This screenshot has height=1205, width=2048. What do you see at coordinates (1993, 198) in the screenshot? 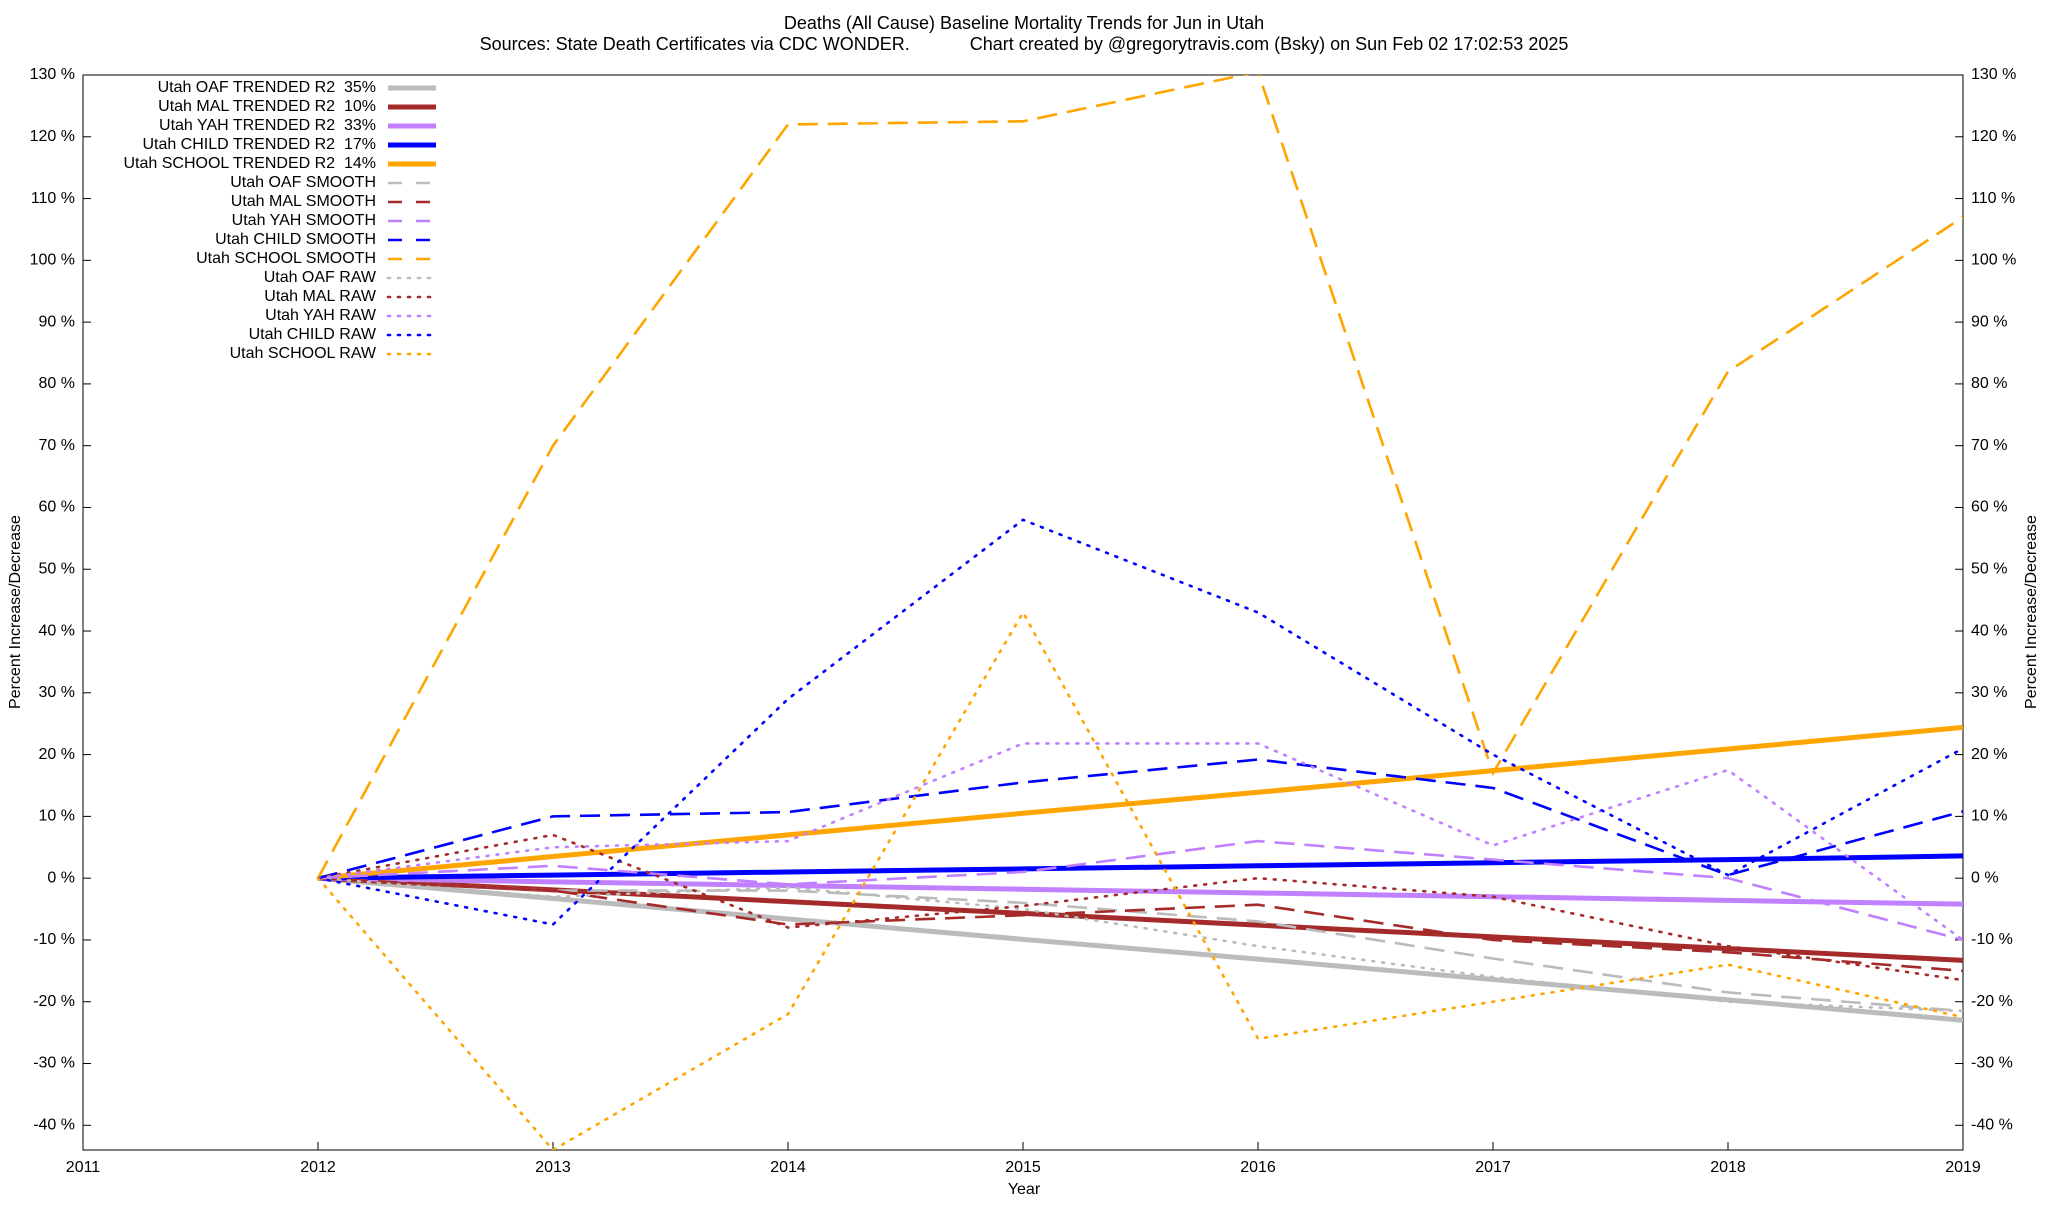
I see `y2-tick-label: 110 %` at bounding box center [1993, 198].